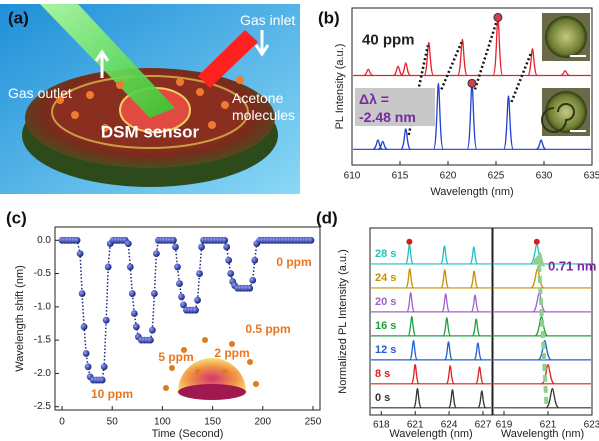 Image resolution: width=599 pixels, height=441 pixels. I want to click on annotation: 5 ppm, so click(175, 357).